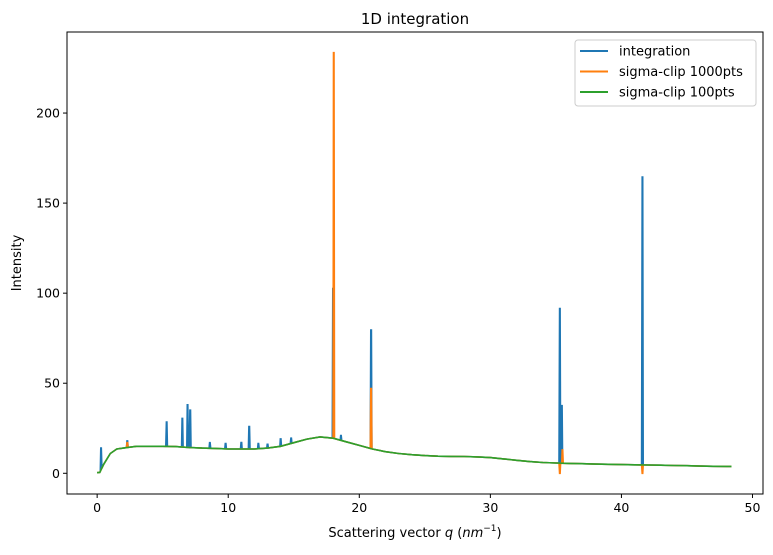 This screenshot has width=773, height=555. Describe the element at coordinates (414, 532) in the screenshot. I see `x-axis-label: Scattering vector q (nm−1)` at that location.